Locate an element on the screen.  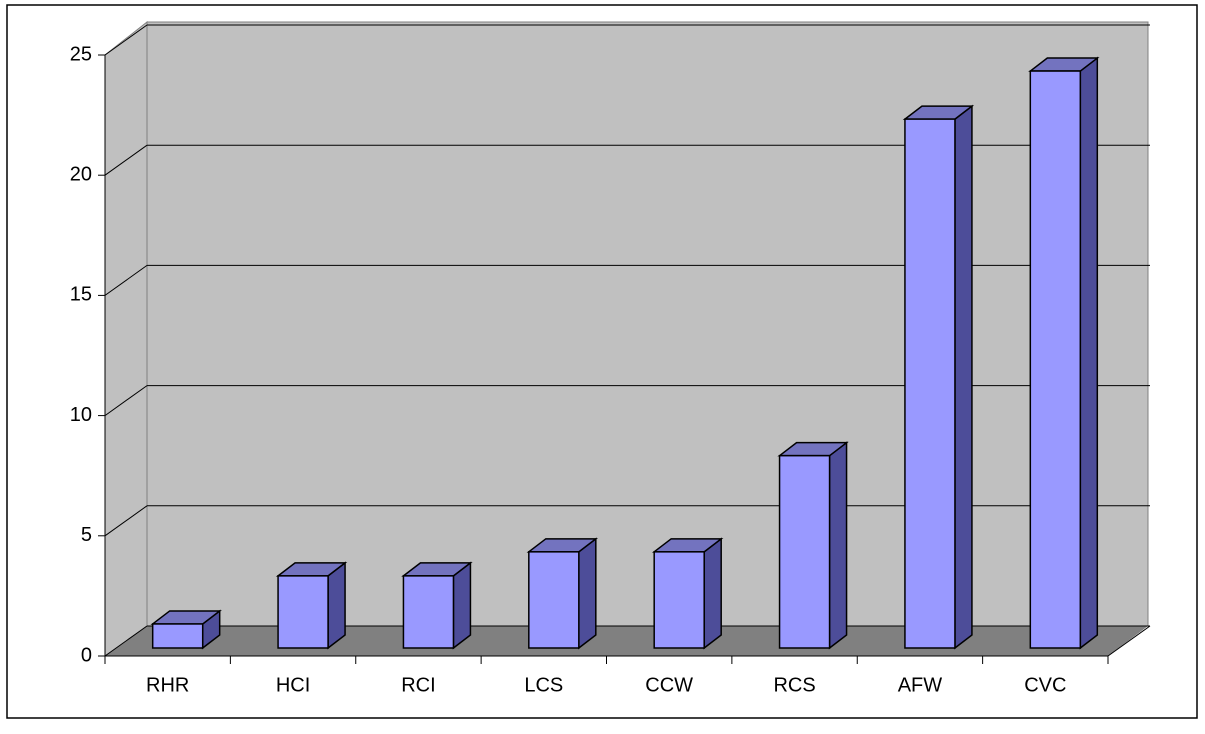
x-axis-depth is located at coordinates (1129, 641).